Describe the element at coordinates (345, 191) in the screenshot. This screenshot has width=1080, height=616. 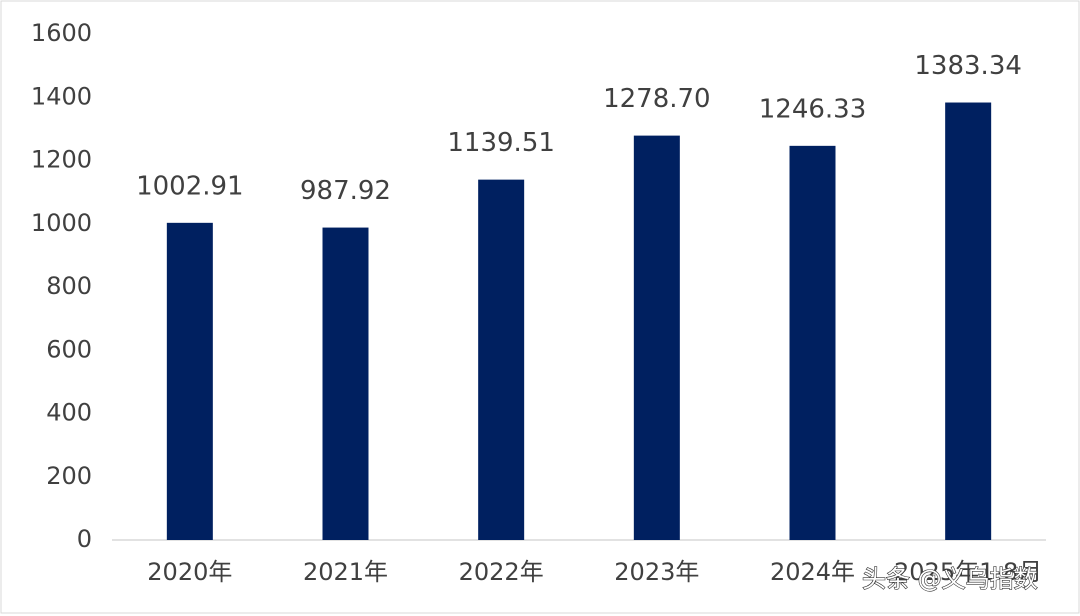
I see `value-label: 987.92` at that location.